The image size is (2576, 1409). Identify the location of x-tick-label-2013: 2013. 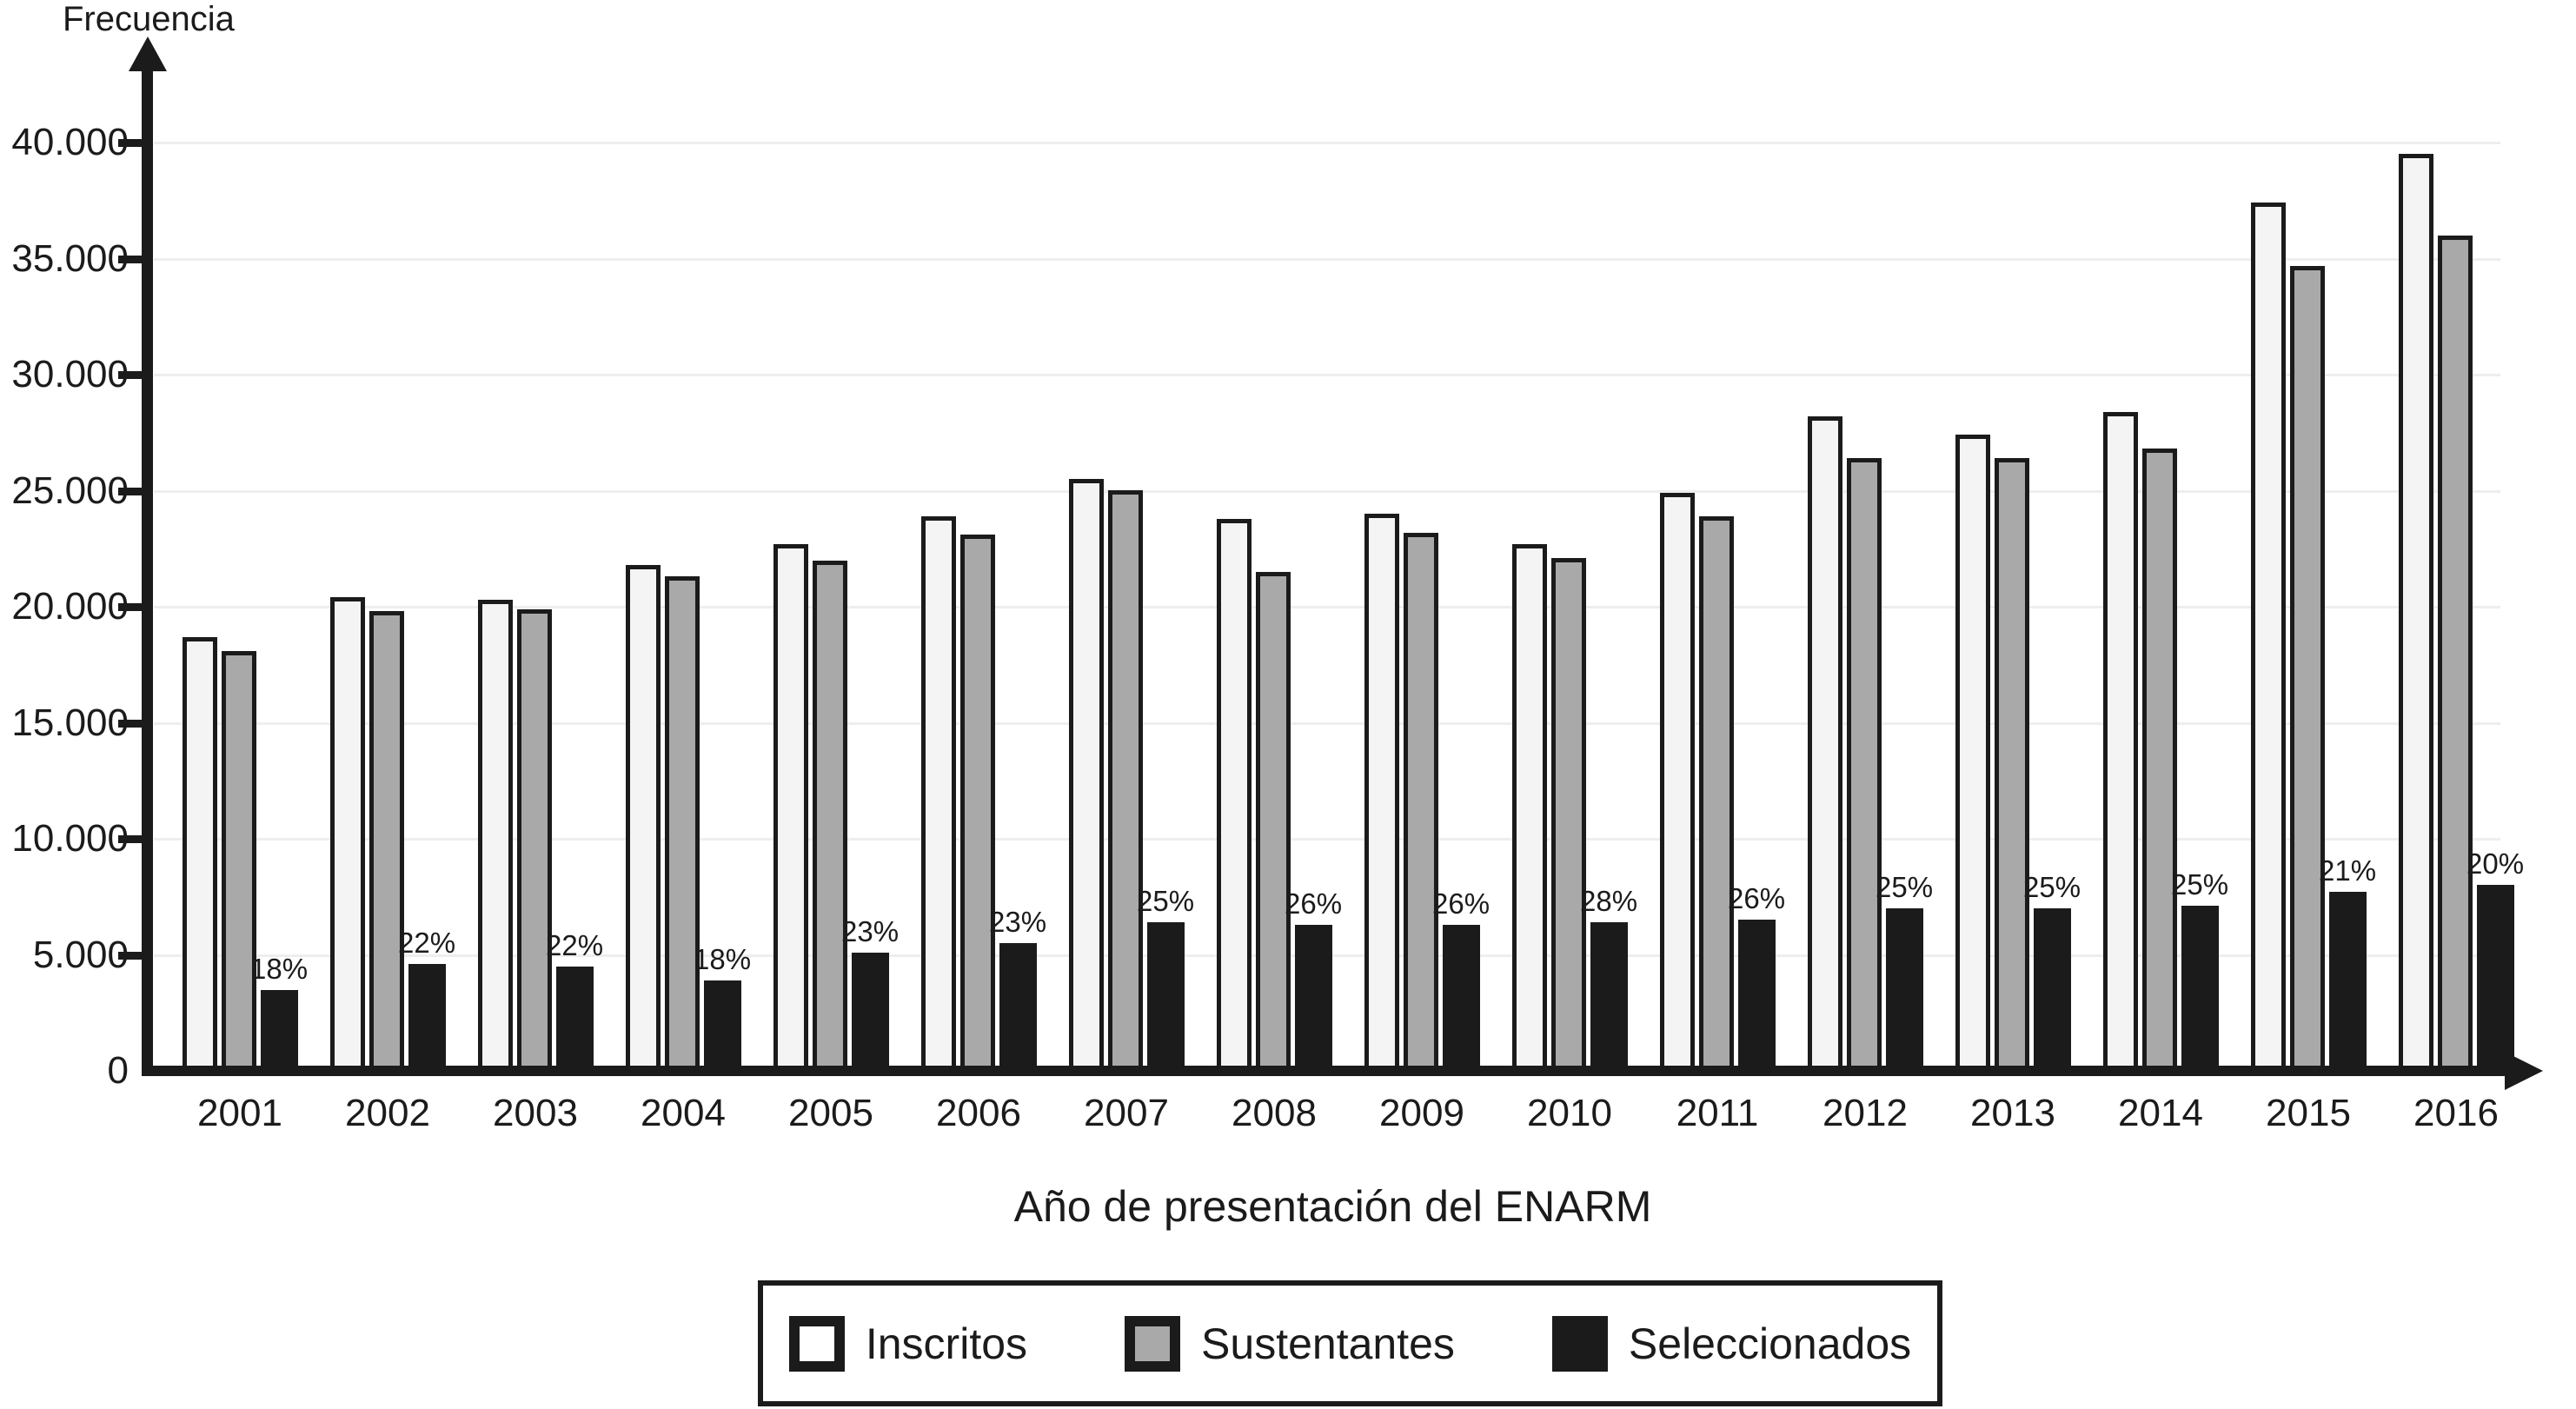
(2012, 1113).